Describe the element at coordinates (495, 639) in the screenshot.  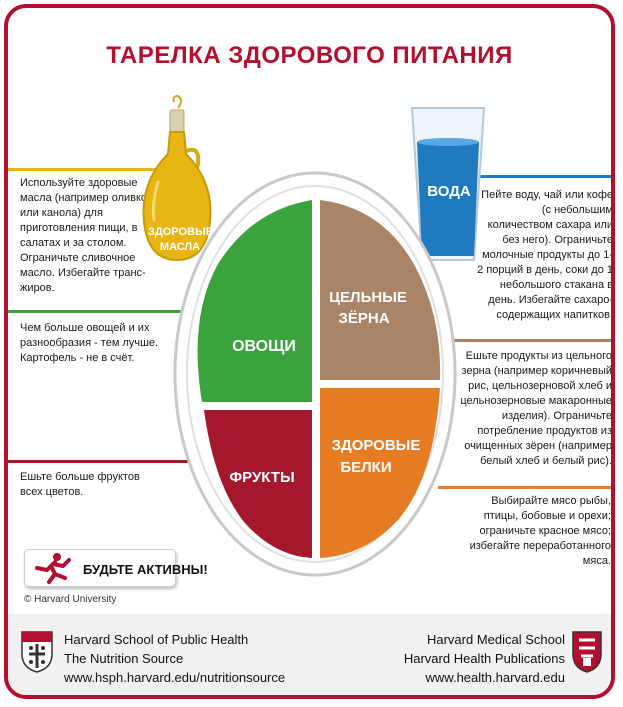
I see `hms-name: Harvard Medical School` at that location.